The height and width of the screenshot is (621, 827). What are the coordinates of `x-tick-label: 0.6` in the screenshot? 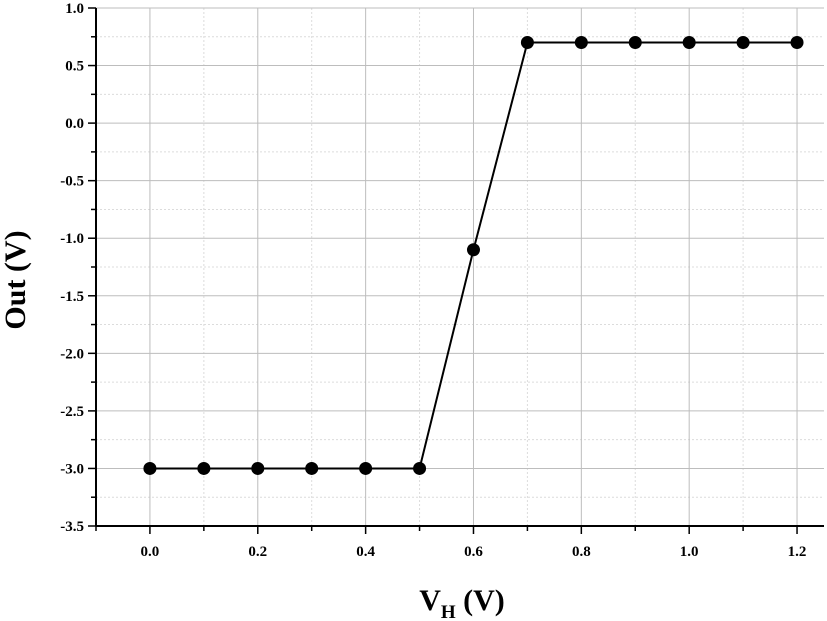 It's located at (473, 552).